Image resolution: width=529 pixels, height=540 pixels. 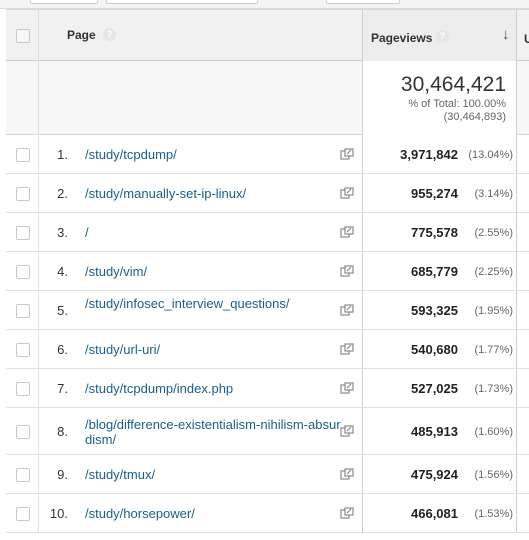 I want to click on pageviews-column-header: Pageviews ? ↓, so click(x=439, y=36).